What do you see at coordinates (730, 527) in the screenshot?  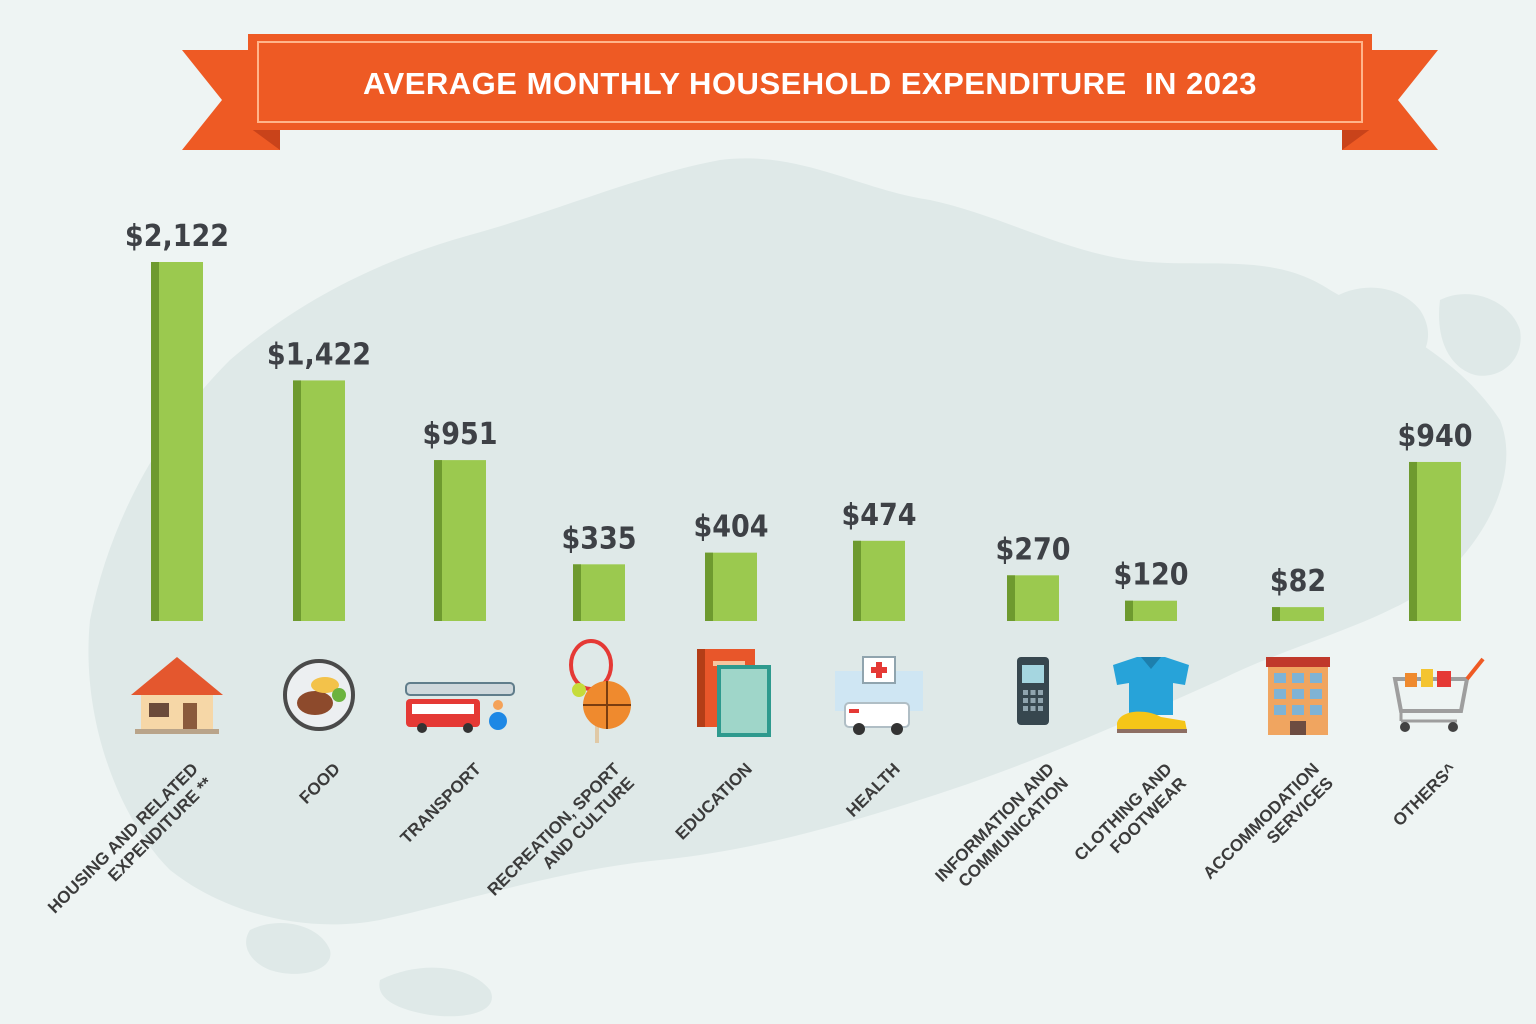 I see `value-label: $404` at bounding box center [730, 527].